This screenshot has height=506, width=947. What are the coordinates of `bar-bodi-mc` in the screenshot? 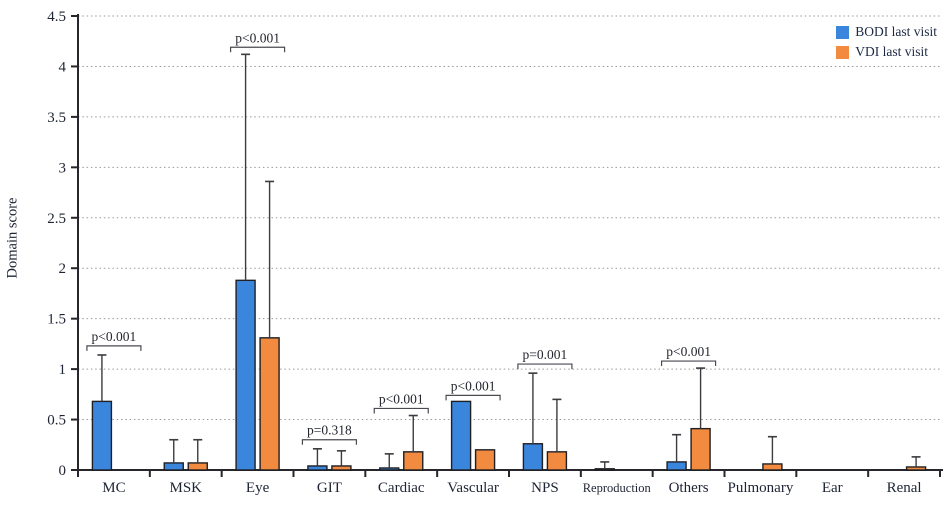 It's located at (102, 435).